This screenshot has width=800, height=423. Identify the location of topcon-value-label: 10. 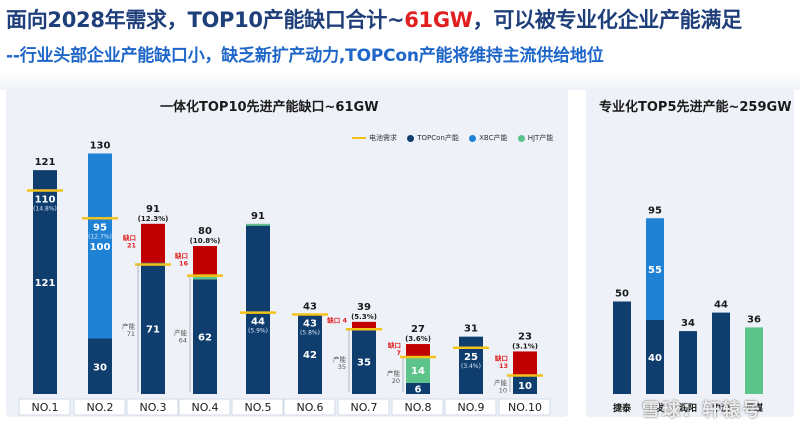
(525, 386).